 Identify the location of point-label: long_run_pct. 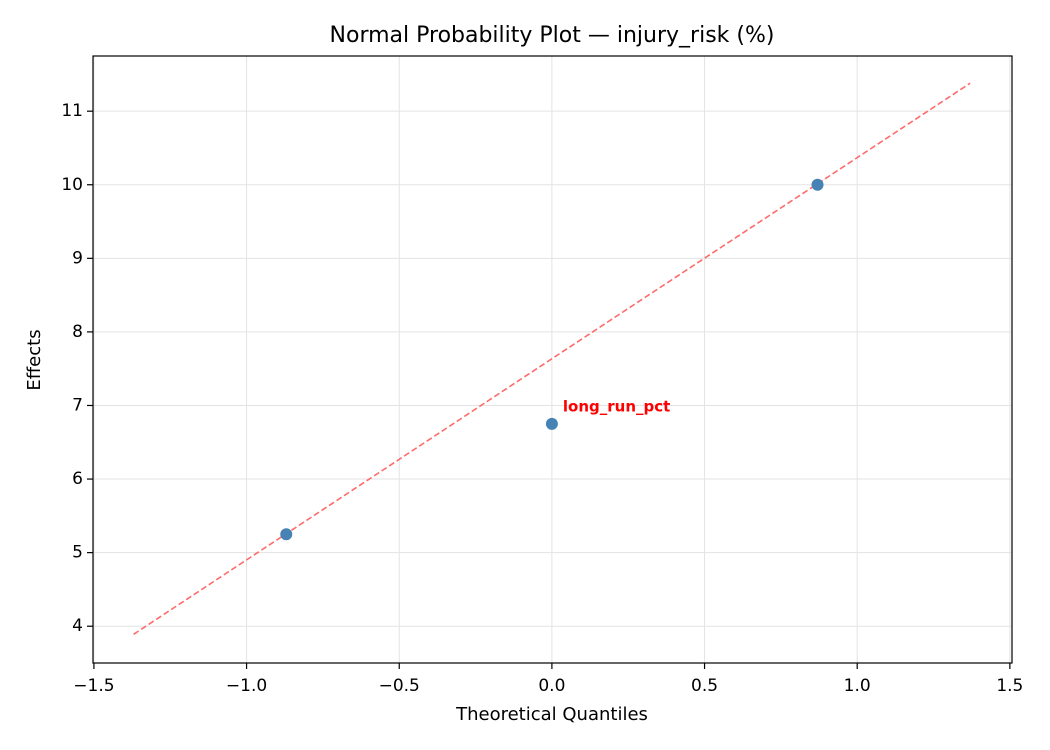
(616, 406).